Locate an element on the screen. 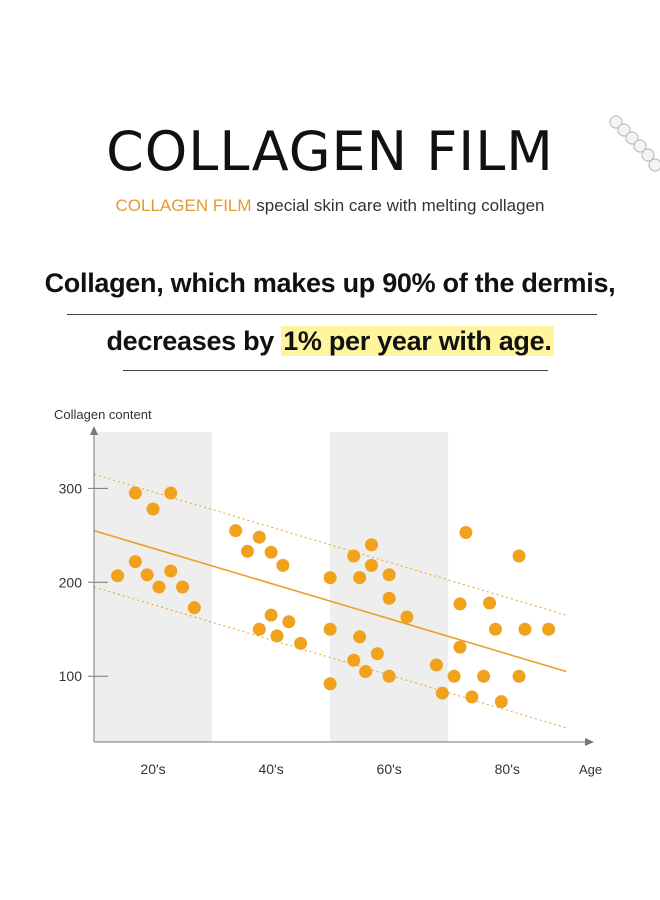 This screenshot has height=900, width=660. y-axis-label: Collagen content is located at coordinates (103, 414).